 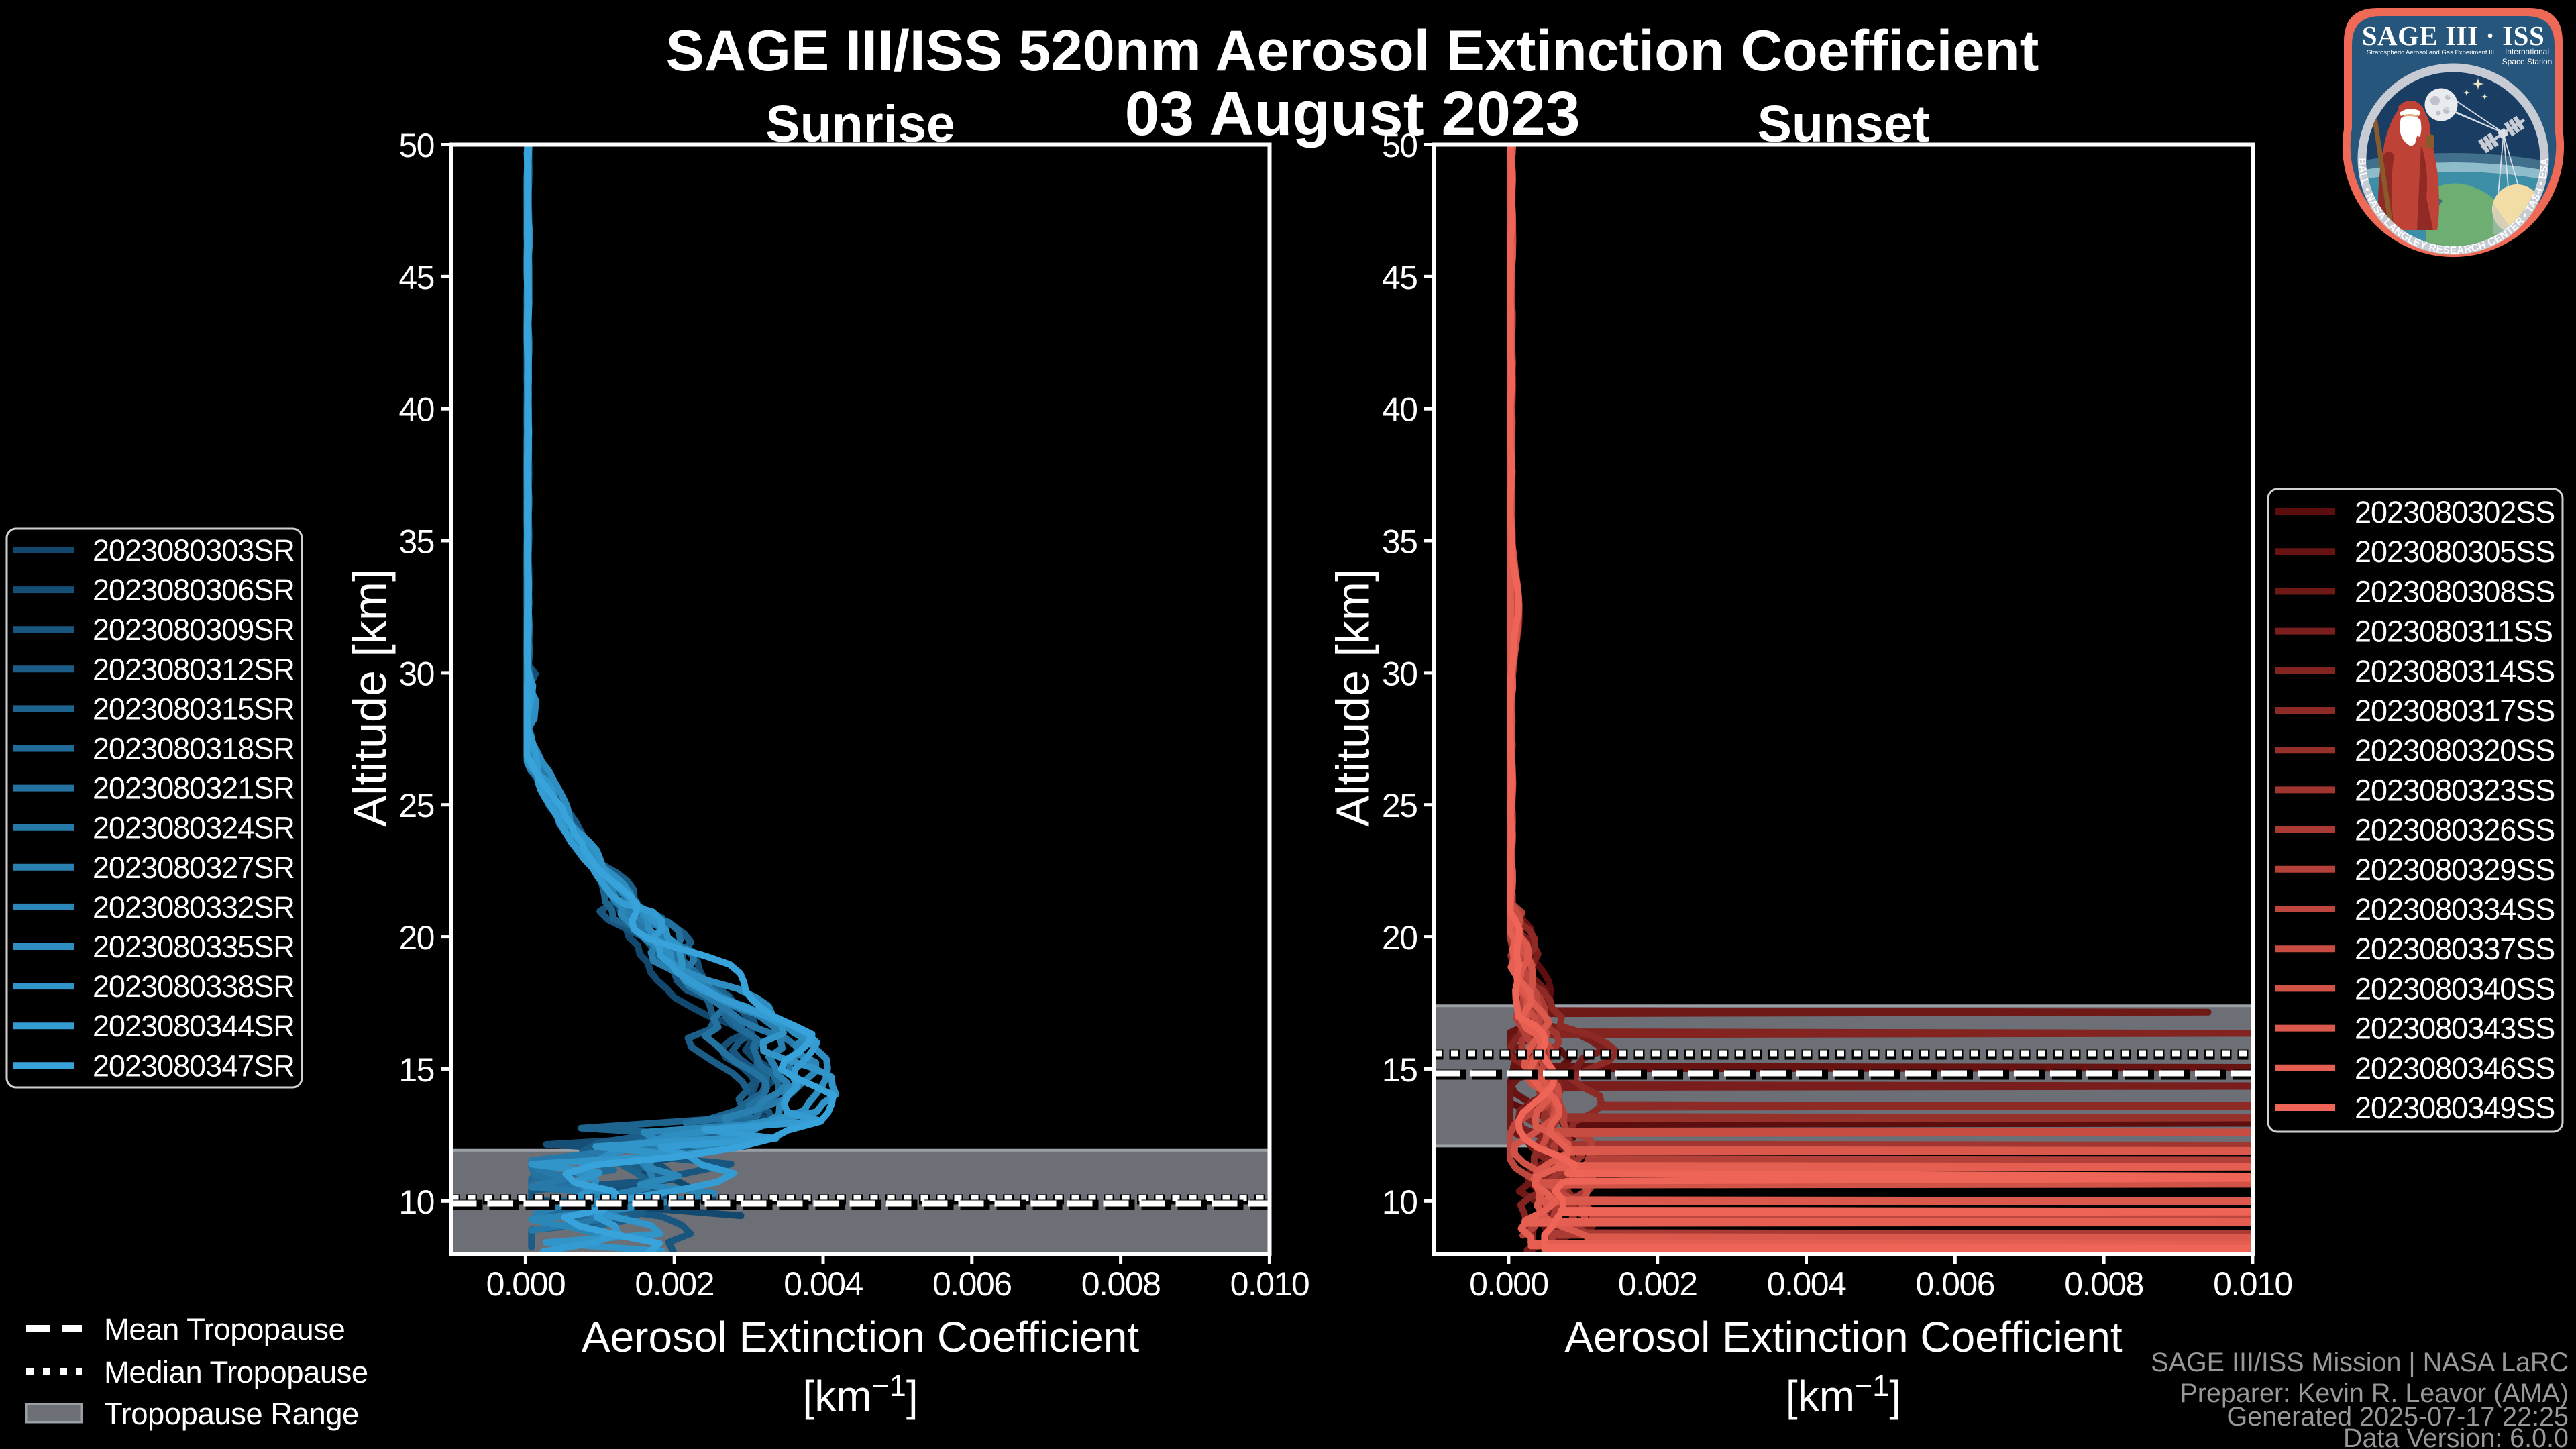 What do you see at coordinates (193, 986) in the screenshot?
I see `svg-text: 2023080338SR` at bounding box center [193, 986].